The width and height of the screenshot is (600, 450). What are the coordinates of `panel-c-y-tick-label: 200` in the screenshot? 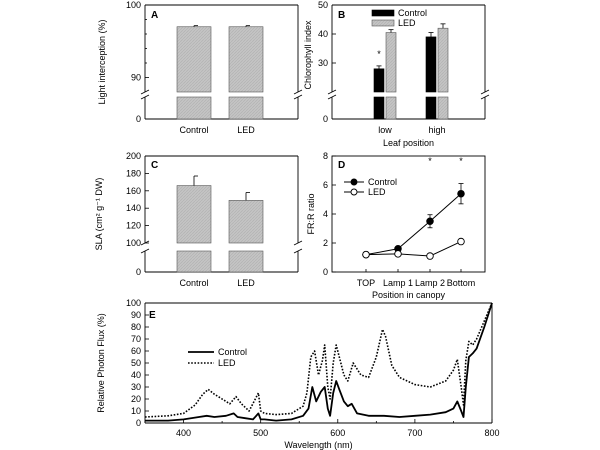 It's located at (133, 156).